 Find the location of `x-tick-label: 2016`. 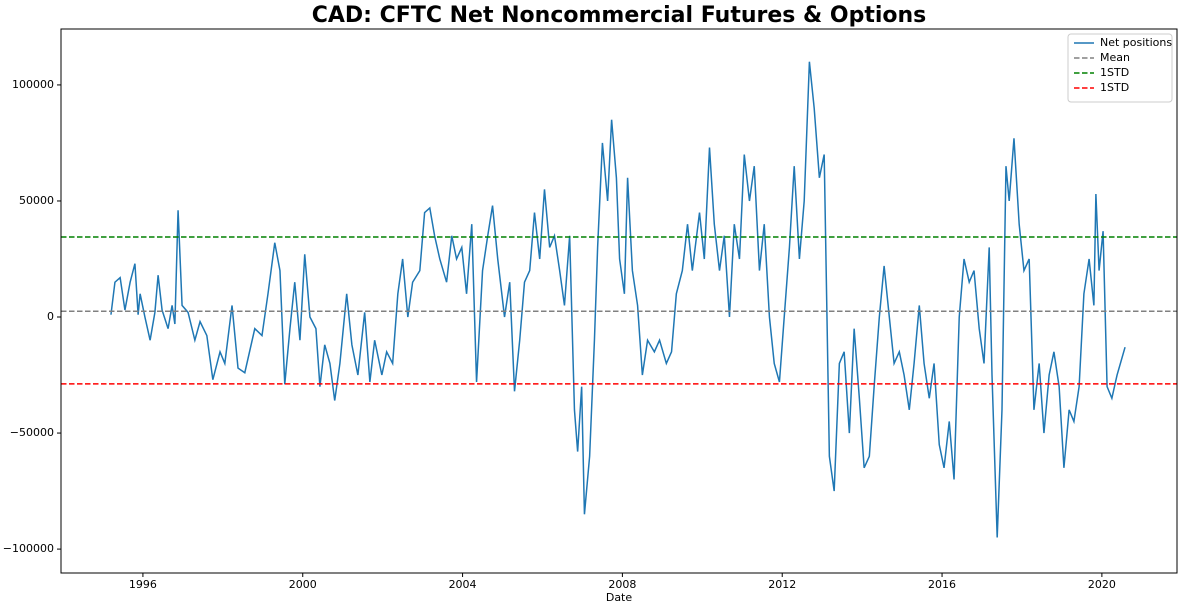

x-tick-label: 2016 is located at coordinates (942, 584).